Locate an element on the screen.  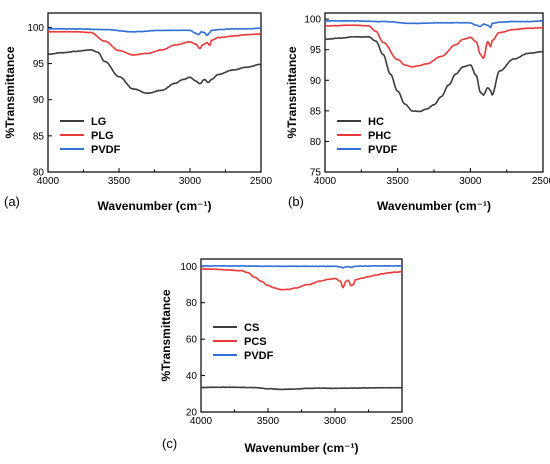
y-tick-label: 75 is located at coordinates (316, 173).